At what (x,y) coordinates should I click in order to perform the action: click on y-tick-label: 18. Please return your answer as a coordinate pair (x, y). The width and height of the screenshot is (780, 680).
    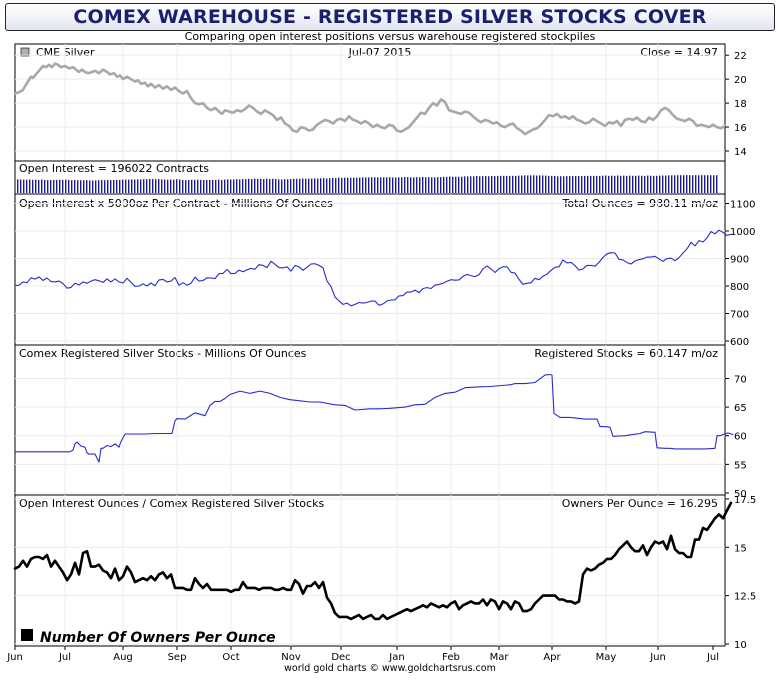
    Looking at the image, I should click on (740, 104).